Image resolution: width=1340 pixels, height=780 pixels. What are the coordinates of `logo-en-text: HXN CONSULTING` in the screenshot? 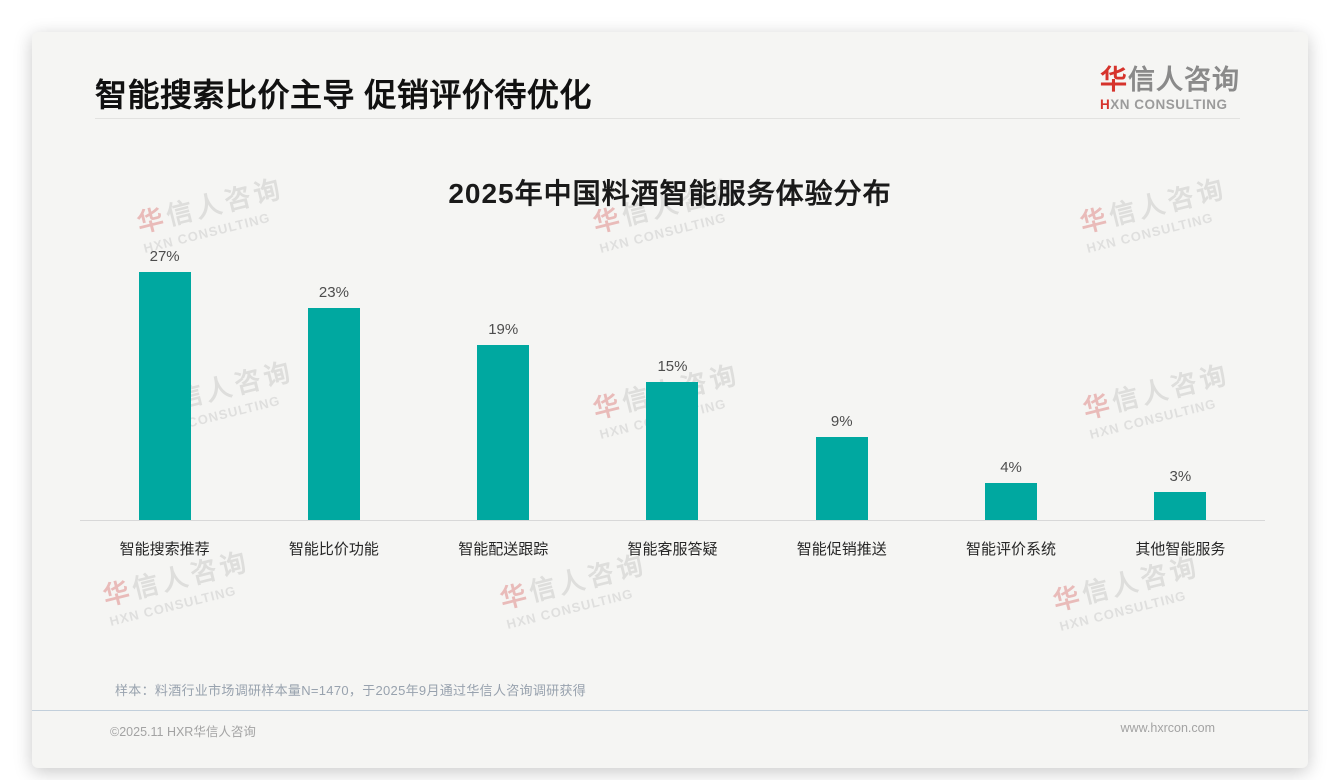 It's located at (1170, 104).